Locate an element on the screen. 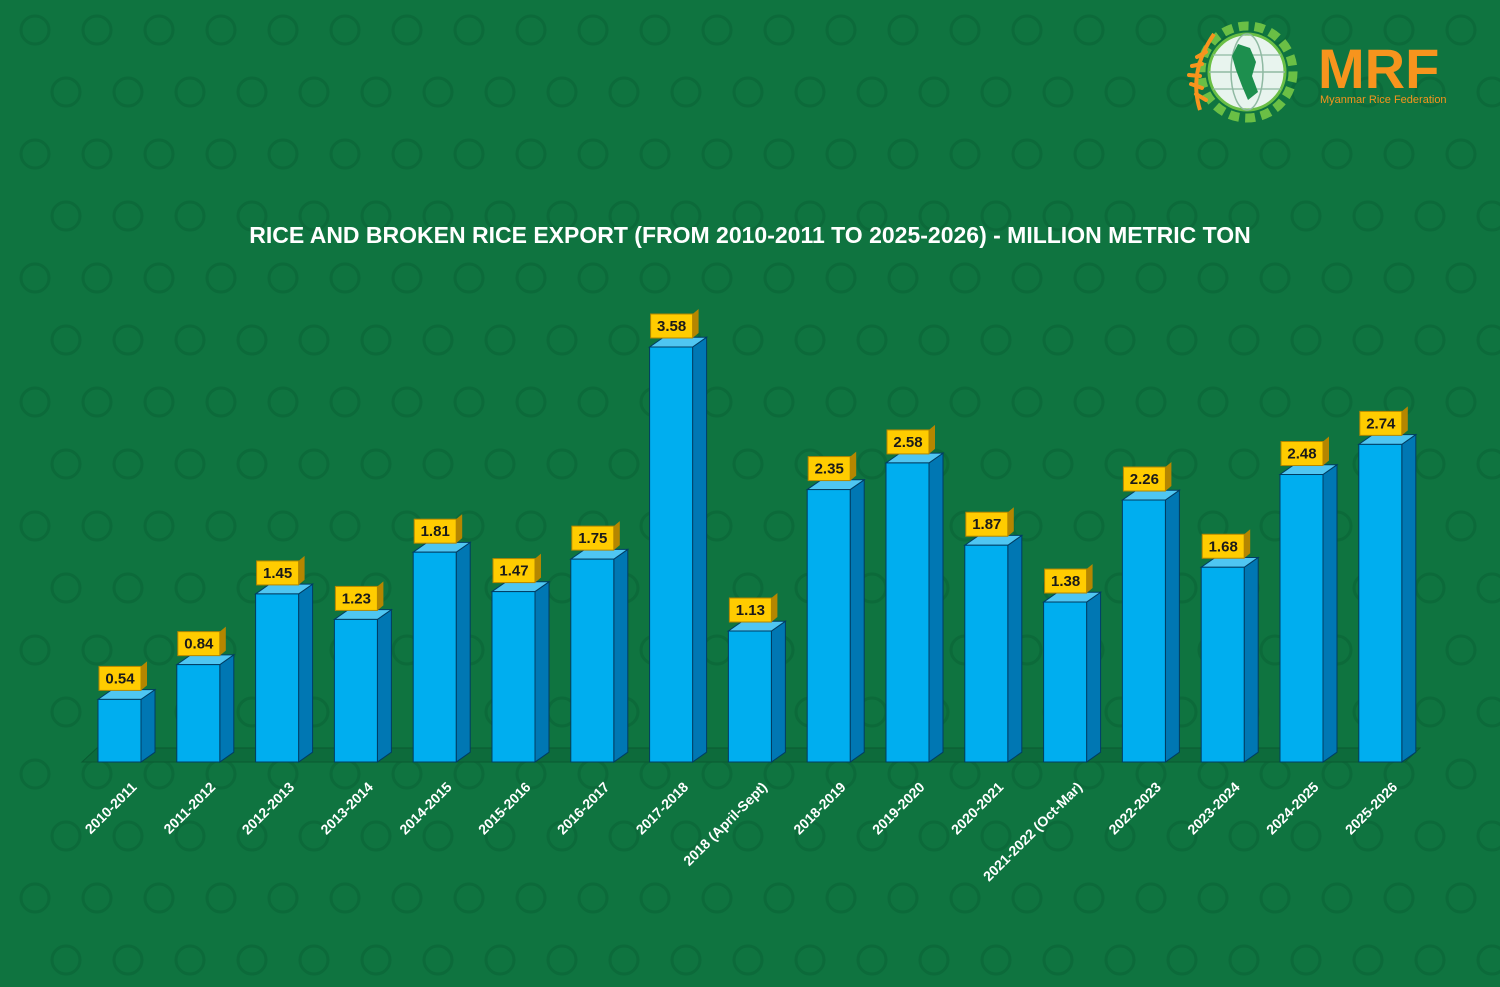 The height and width of the screenshot is (987, 1500). x-tick-label: 2012-2013 is located at coordinates (268, 808).